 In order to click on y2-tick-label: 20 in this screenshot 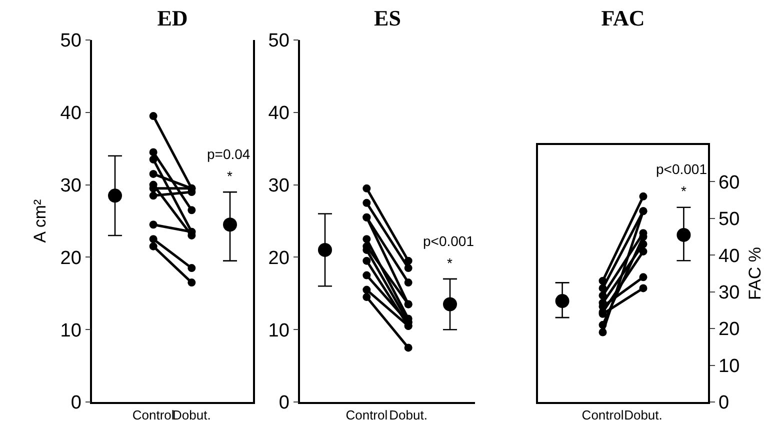, I will do `click(729, 329)`.